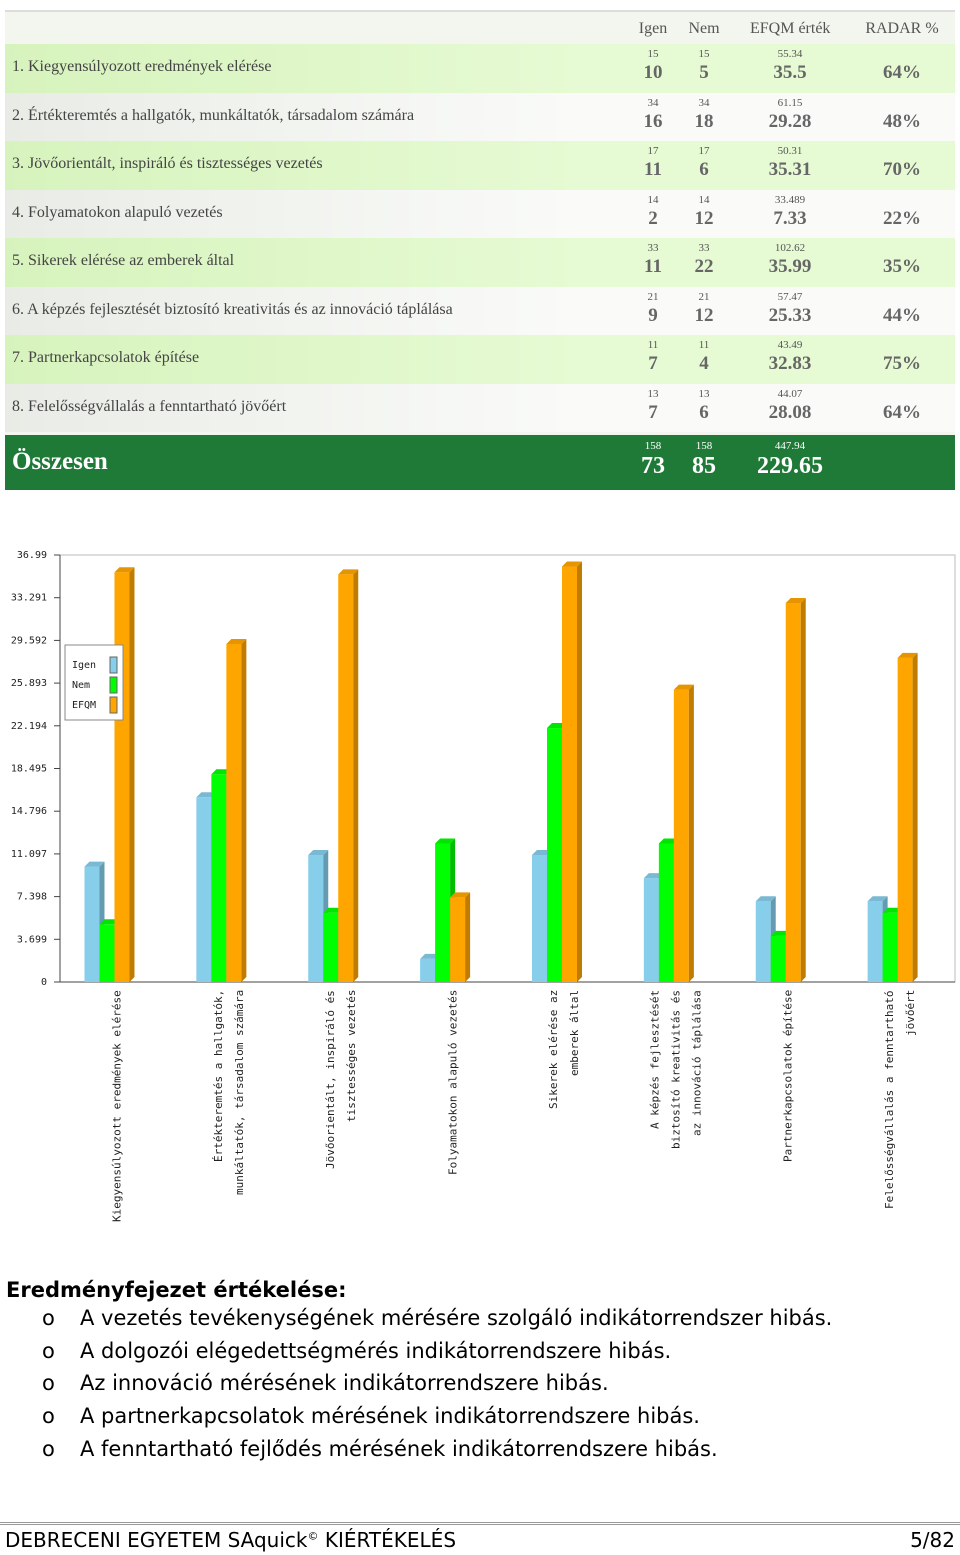 This screenshot has width=960, height=1555. I want to click on y-tick-label: 11.097, so click(29, 854).